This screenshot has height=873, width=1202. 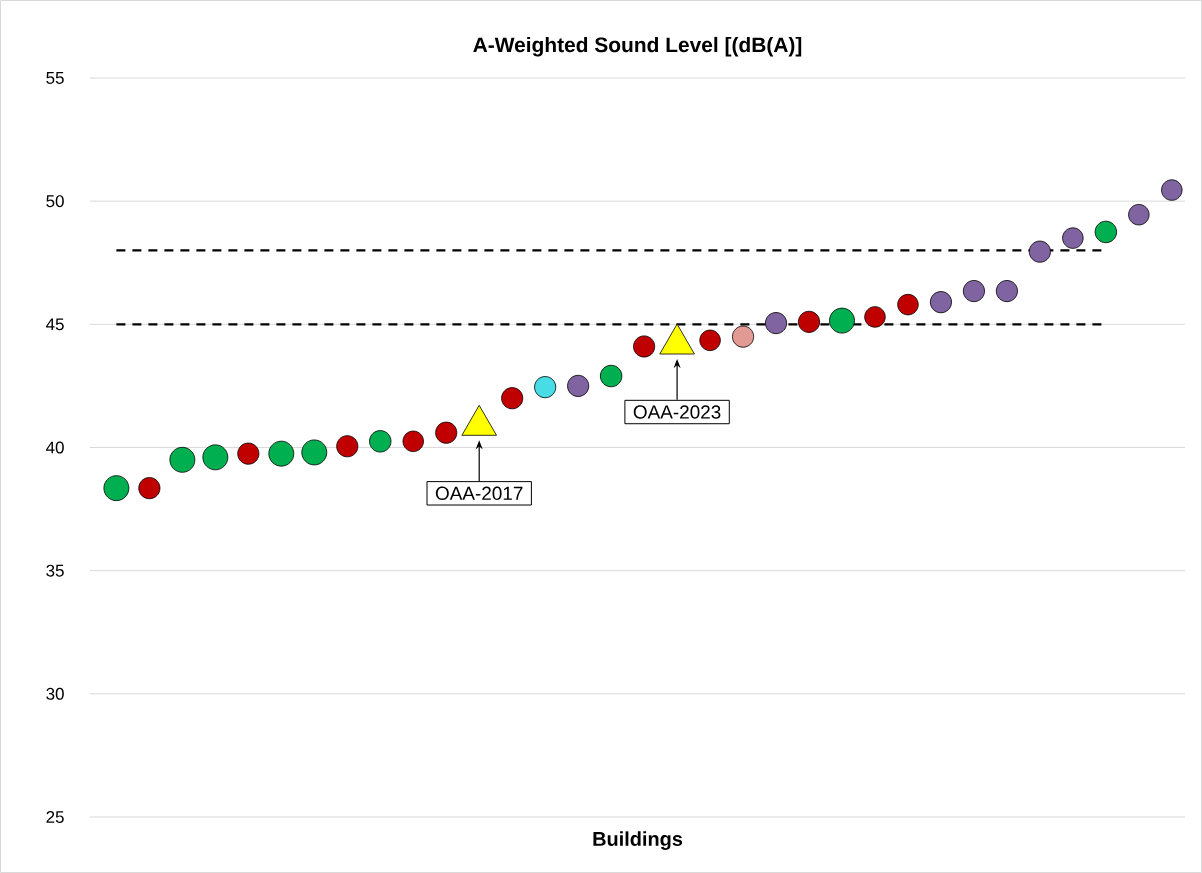 I want to click on chart-title: A-Weighted Sound Level [(dB(A)], so click(x=637, y=46).